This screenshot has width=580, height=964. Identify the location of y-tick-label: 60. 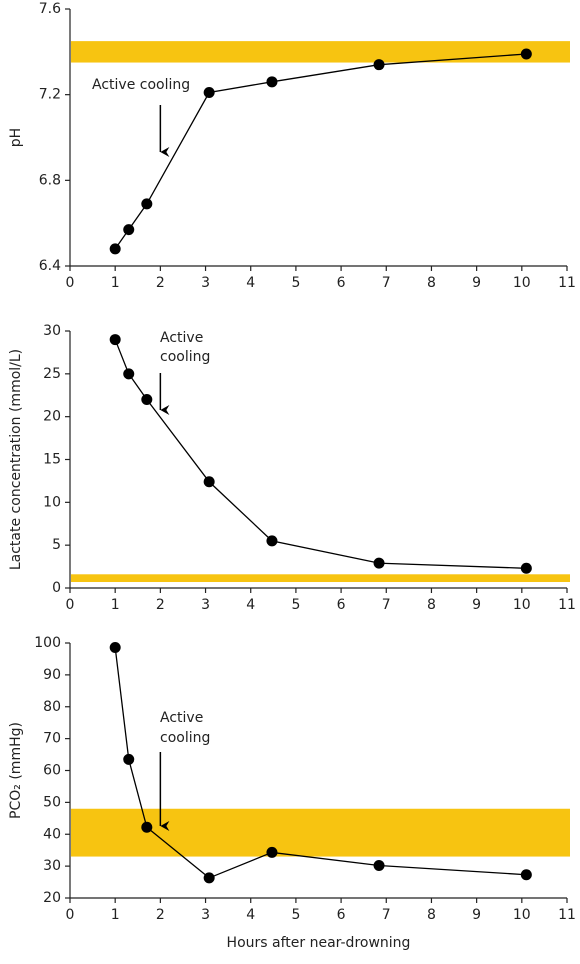
(52, 771).